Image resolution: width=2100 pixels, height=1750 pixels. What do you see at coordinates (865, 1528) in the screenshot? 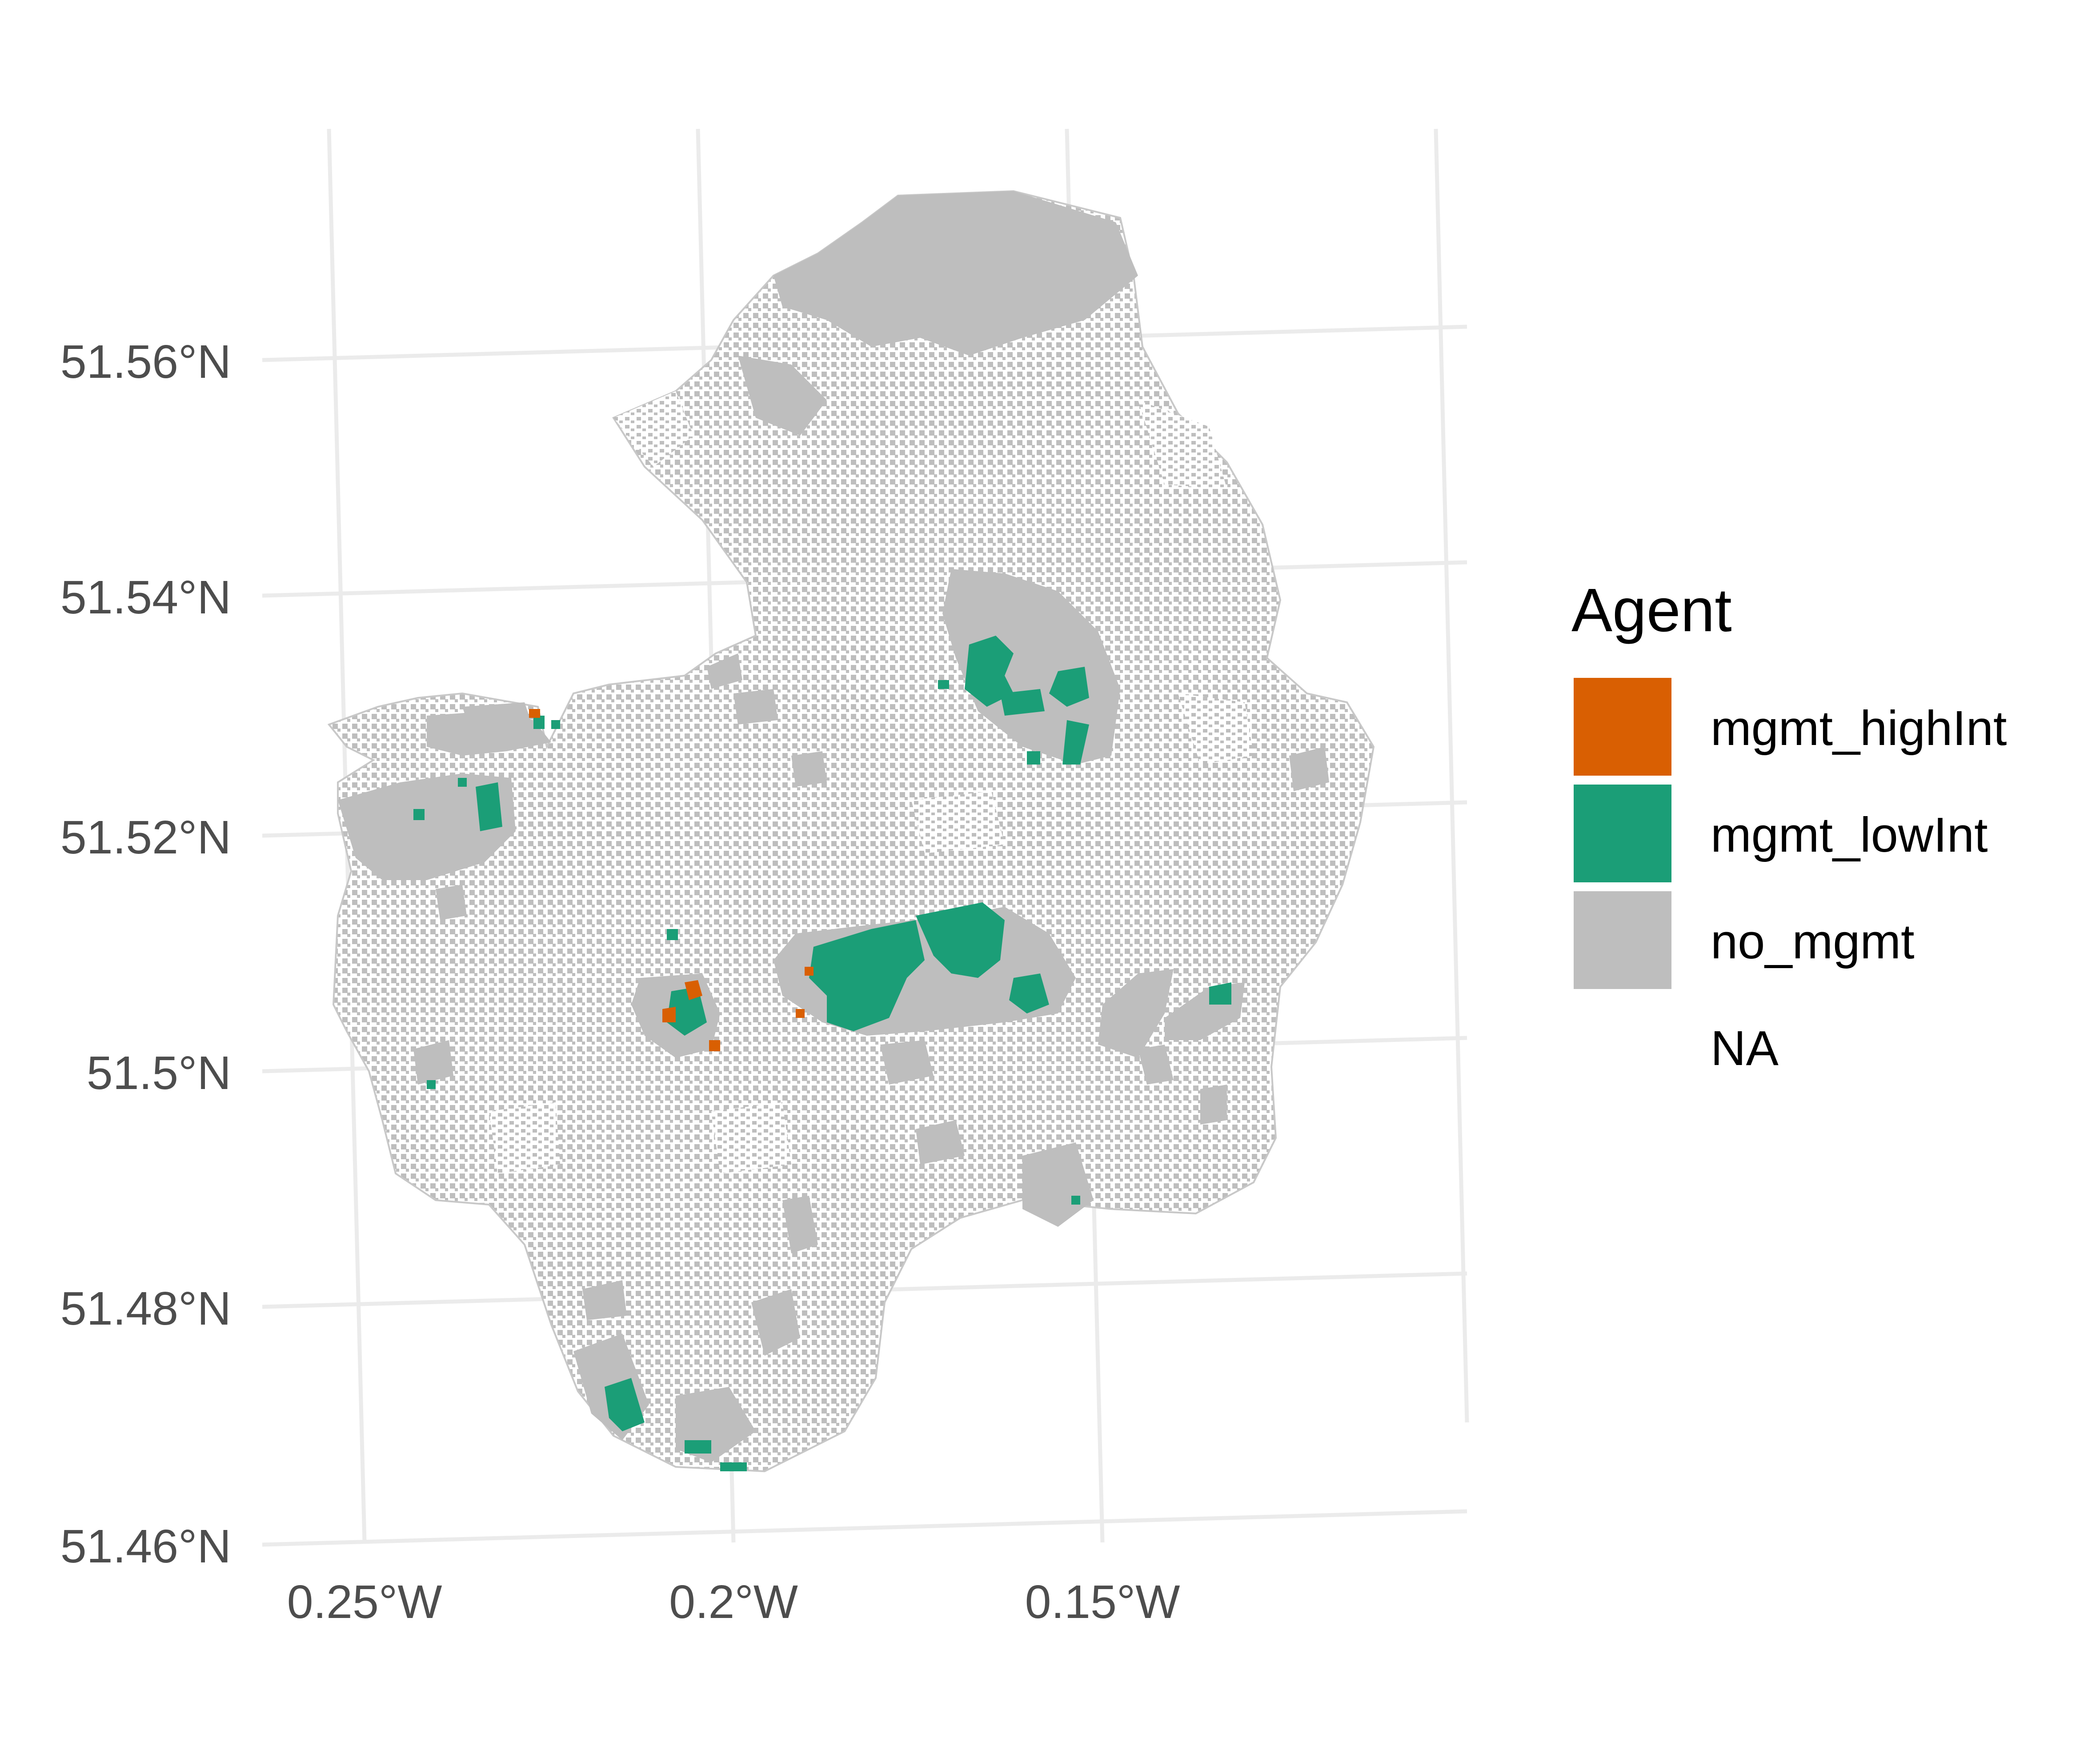
I see `lat-gridline` at bounding box center [865, 1528].